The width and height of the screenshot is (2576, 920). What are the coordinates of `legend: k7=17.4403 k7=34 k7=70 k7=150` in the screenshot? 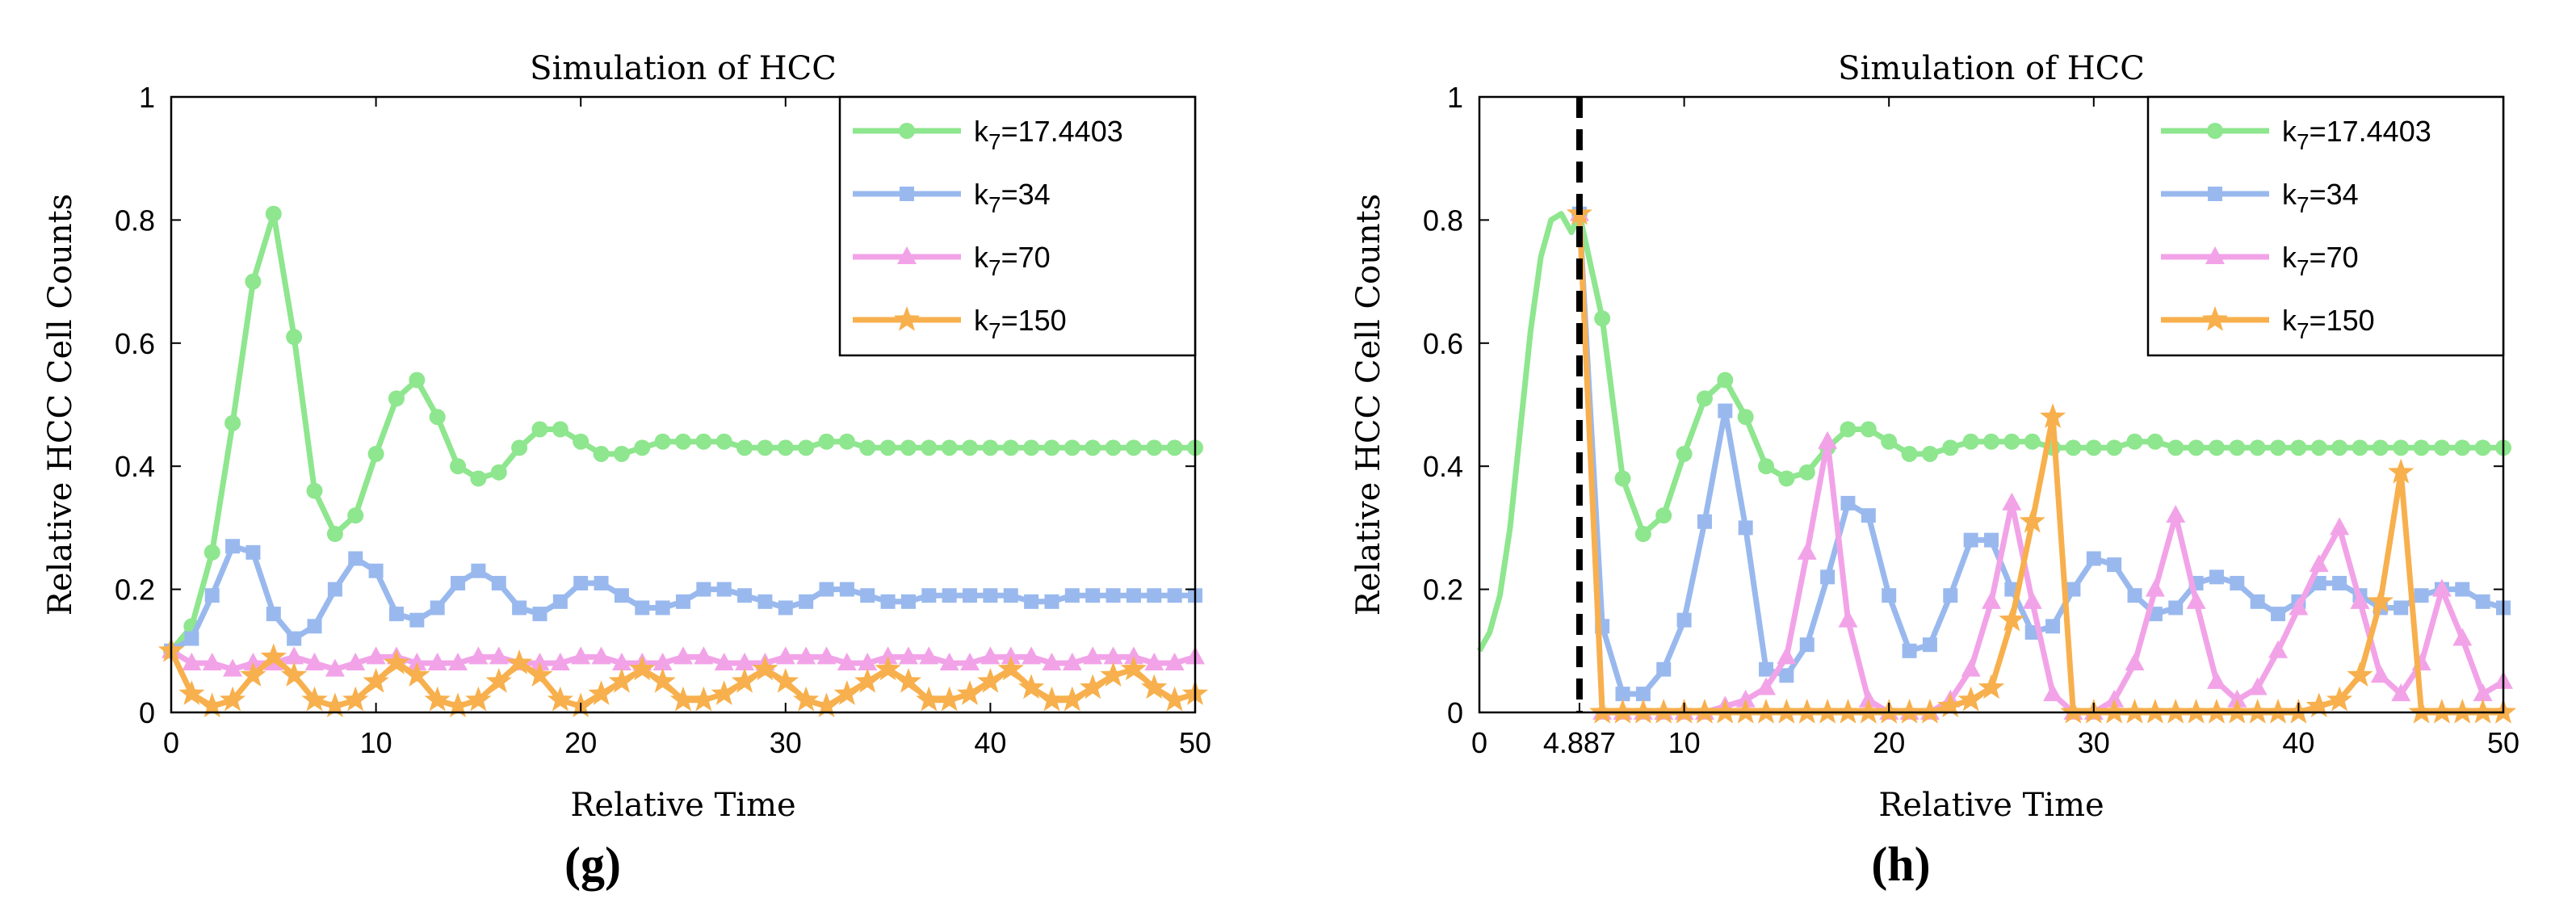 It's located at (2325, 226).